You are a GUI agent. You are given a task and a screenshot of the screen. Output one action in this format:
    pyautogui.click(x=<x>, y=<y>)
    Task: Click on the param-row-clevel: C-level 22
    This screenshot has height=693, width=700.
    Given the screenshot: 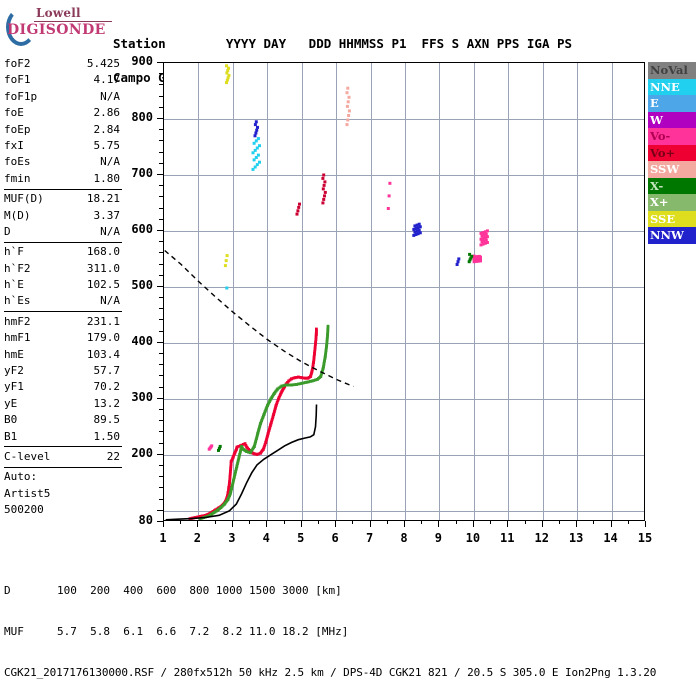 What is the action you would take?
    pyautogui.click(x=63, y=457)
    